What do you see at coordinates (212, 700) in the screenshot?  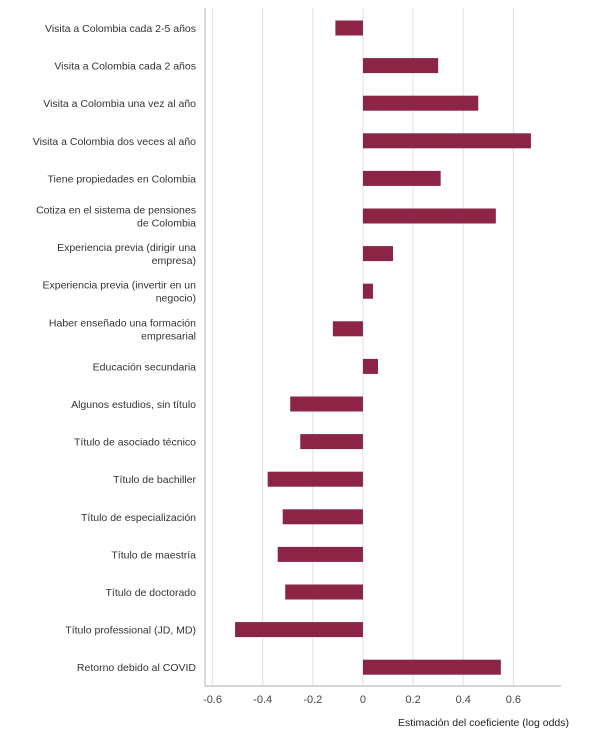 I see `x-tick-label: -0.6` at bounding box center [212, 700].